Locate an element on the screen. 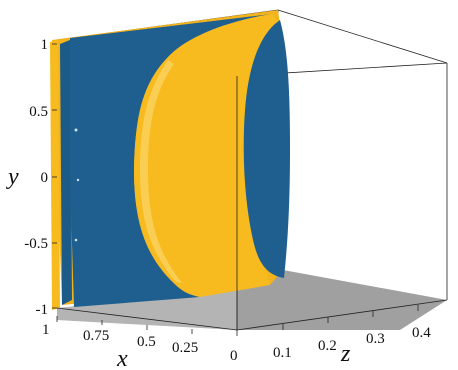  x-tick-label: 0 is located at coordinates (234, 356).